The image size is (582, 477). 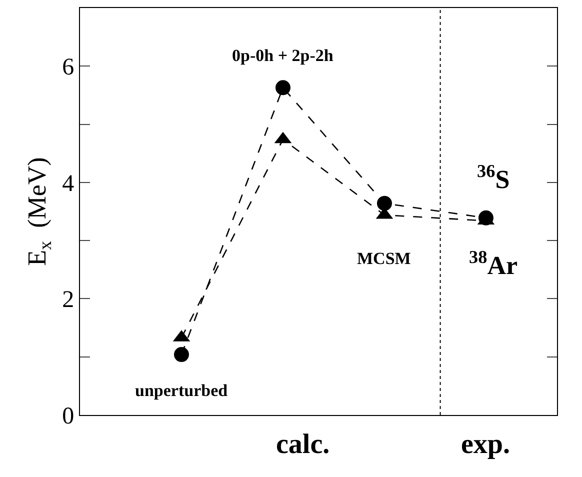 What do you see at coordinates (485, 444) in the screenshot?
I see `text: exp.` at bounding box center [485, 444].